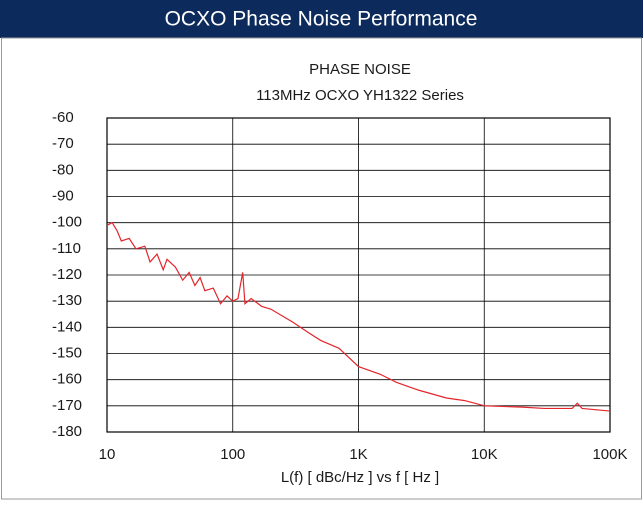 This screenshot has height=505, width=643. I want to click on x-tick-label: 1K, so click(358, 454).